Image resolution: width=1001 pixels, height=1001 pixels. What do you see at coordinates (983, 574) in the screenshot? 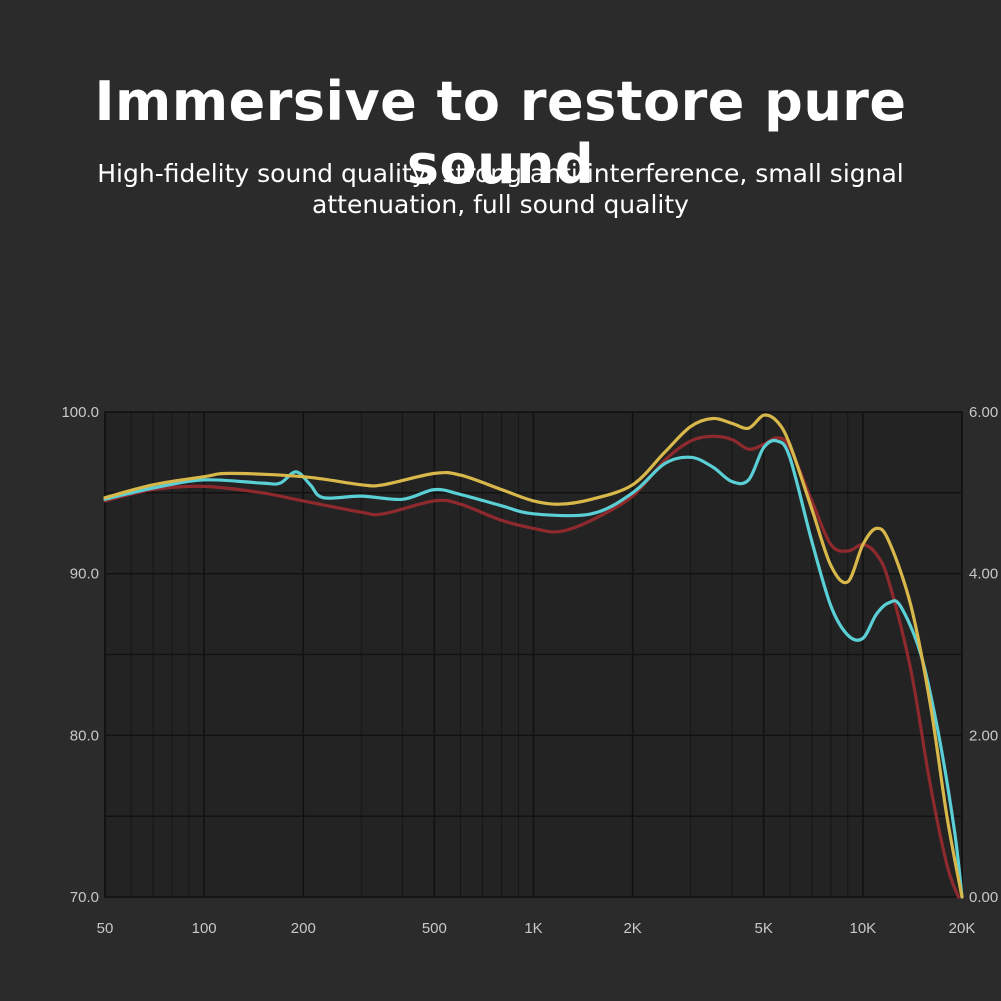
I see `y2-tick-label: 4.00` at bounding box center [983, 574].